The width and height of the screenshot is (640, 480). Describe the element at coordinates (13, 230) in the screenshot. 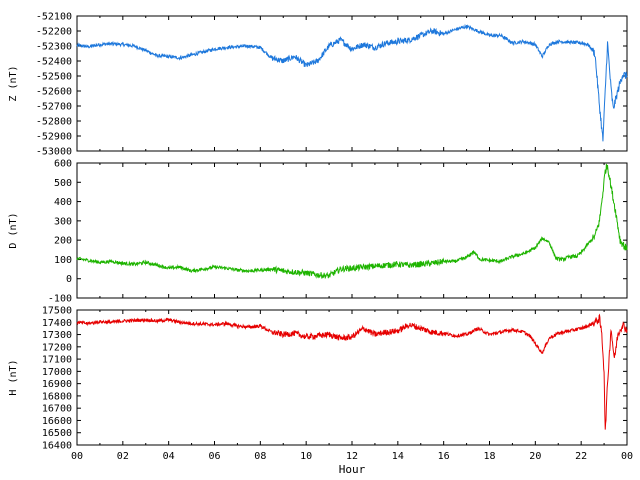

I see `y-axis-label: D (nT)` at that location.